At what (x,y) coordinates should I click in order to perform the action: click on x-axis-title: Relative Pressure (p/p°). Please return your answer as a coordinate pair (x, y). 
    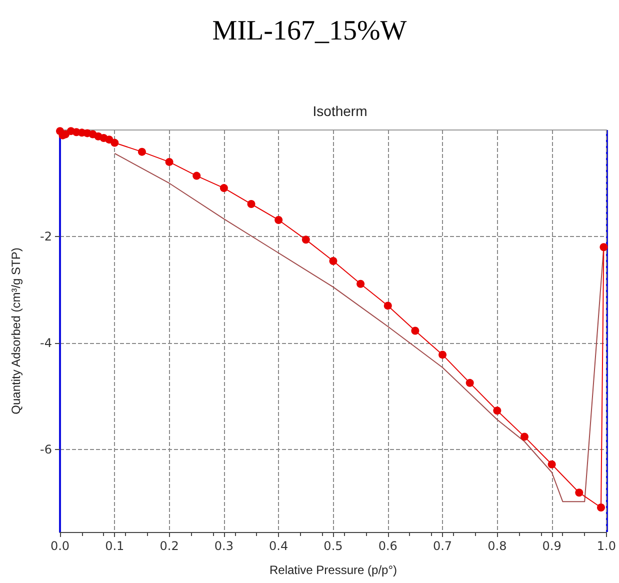
    Looking at the image, I should click on (333, 570).